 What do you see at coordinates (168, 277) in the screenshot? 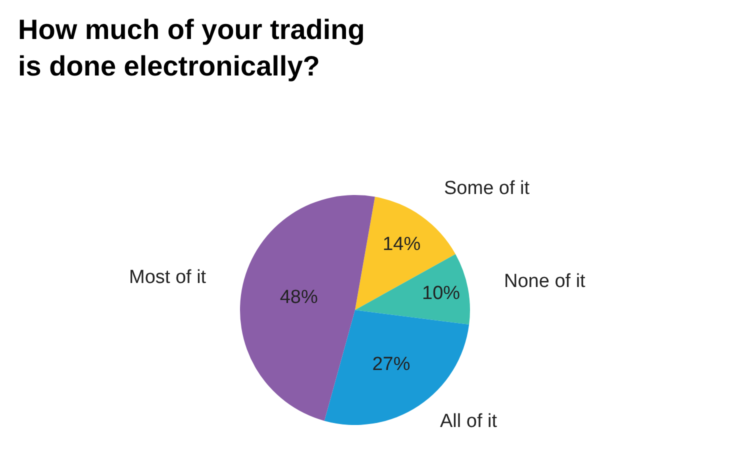
I see `slice-label: Most of it` at bounding box center [168, 277].